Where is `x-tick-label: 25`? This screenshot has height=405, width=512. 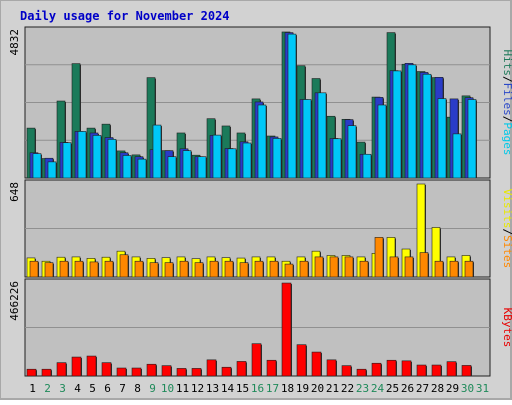
x-tick-label: 25 is located at coordinates (392, 388).